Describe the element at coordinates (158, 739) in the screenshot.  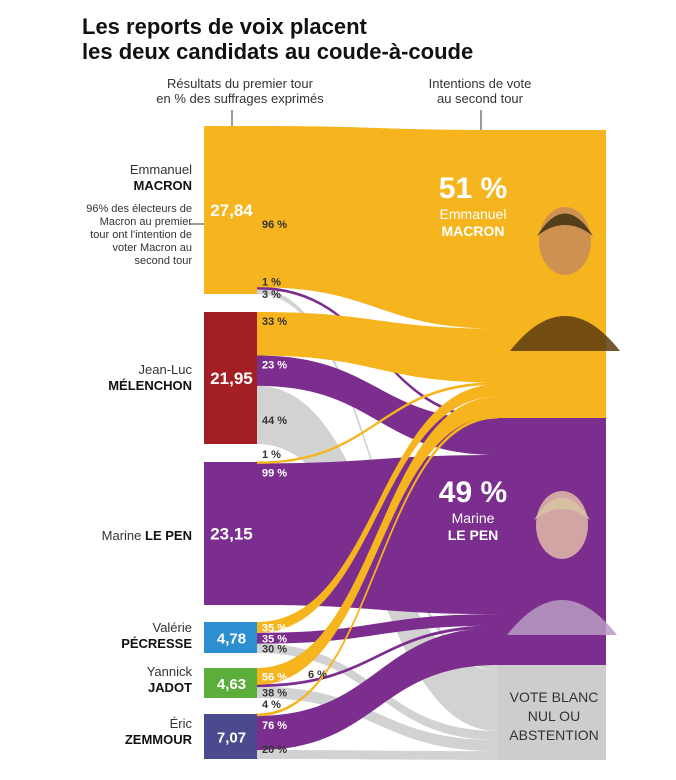
I see `candidate-last-zemmour: ZEMMOUR` at that location.